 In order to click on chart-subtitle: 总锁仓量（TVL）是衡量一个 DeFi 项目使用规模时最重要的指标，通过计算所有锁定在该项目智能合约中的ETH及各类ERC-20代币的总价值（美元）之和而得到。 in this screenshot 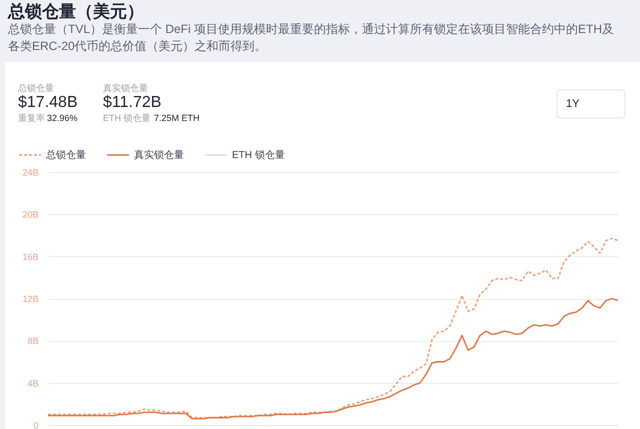, I will do `click(310, 37)`.